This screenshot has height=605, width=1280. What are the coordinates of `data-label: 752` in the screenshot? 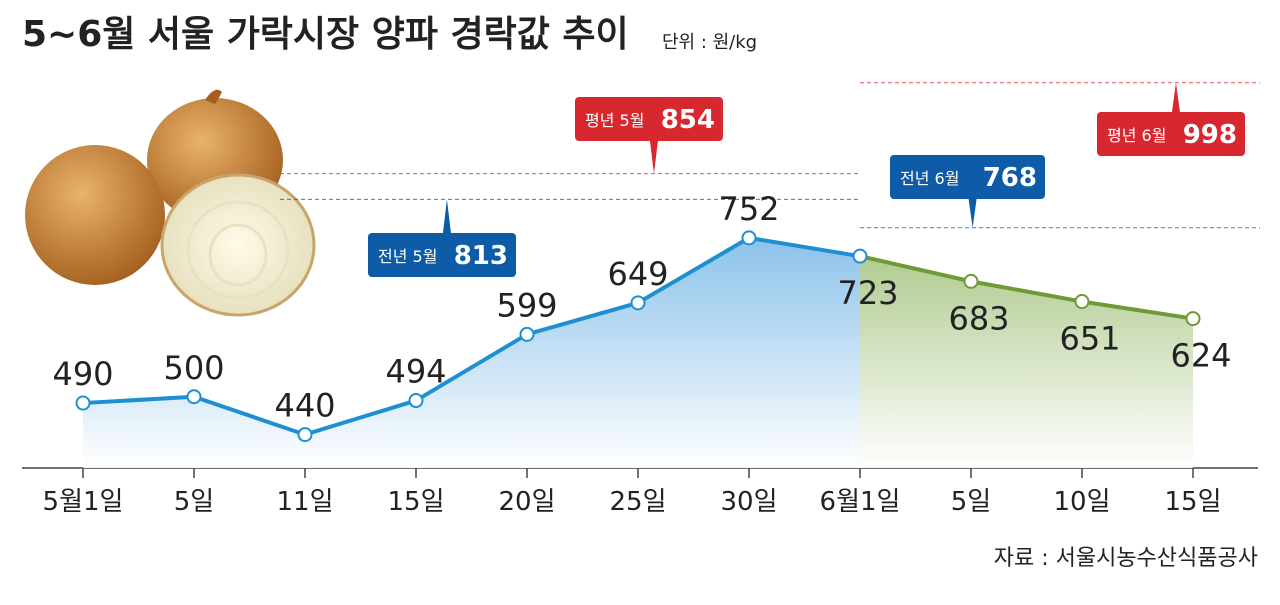 It's located at (748, 209).